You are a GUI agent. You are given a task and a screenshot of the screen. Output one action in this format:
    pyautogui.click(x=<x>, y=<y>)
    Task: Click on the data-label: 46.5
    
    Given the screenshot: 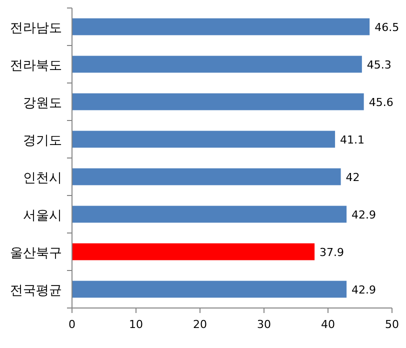 What is the action you would take?
    pyautogui.click(x=387, y=27)
    